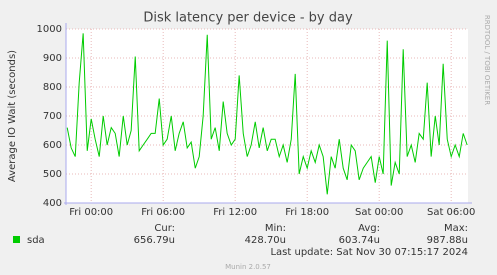  I want to click on legend-swatch, so click(16, 239).